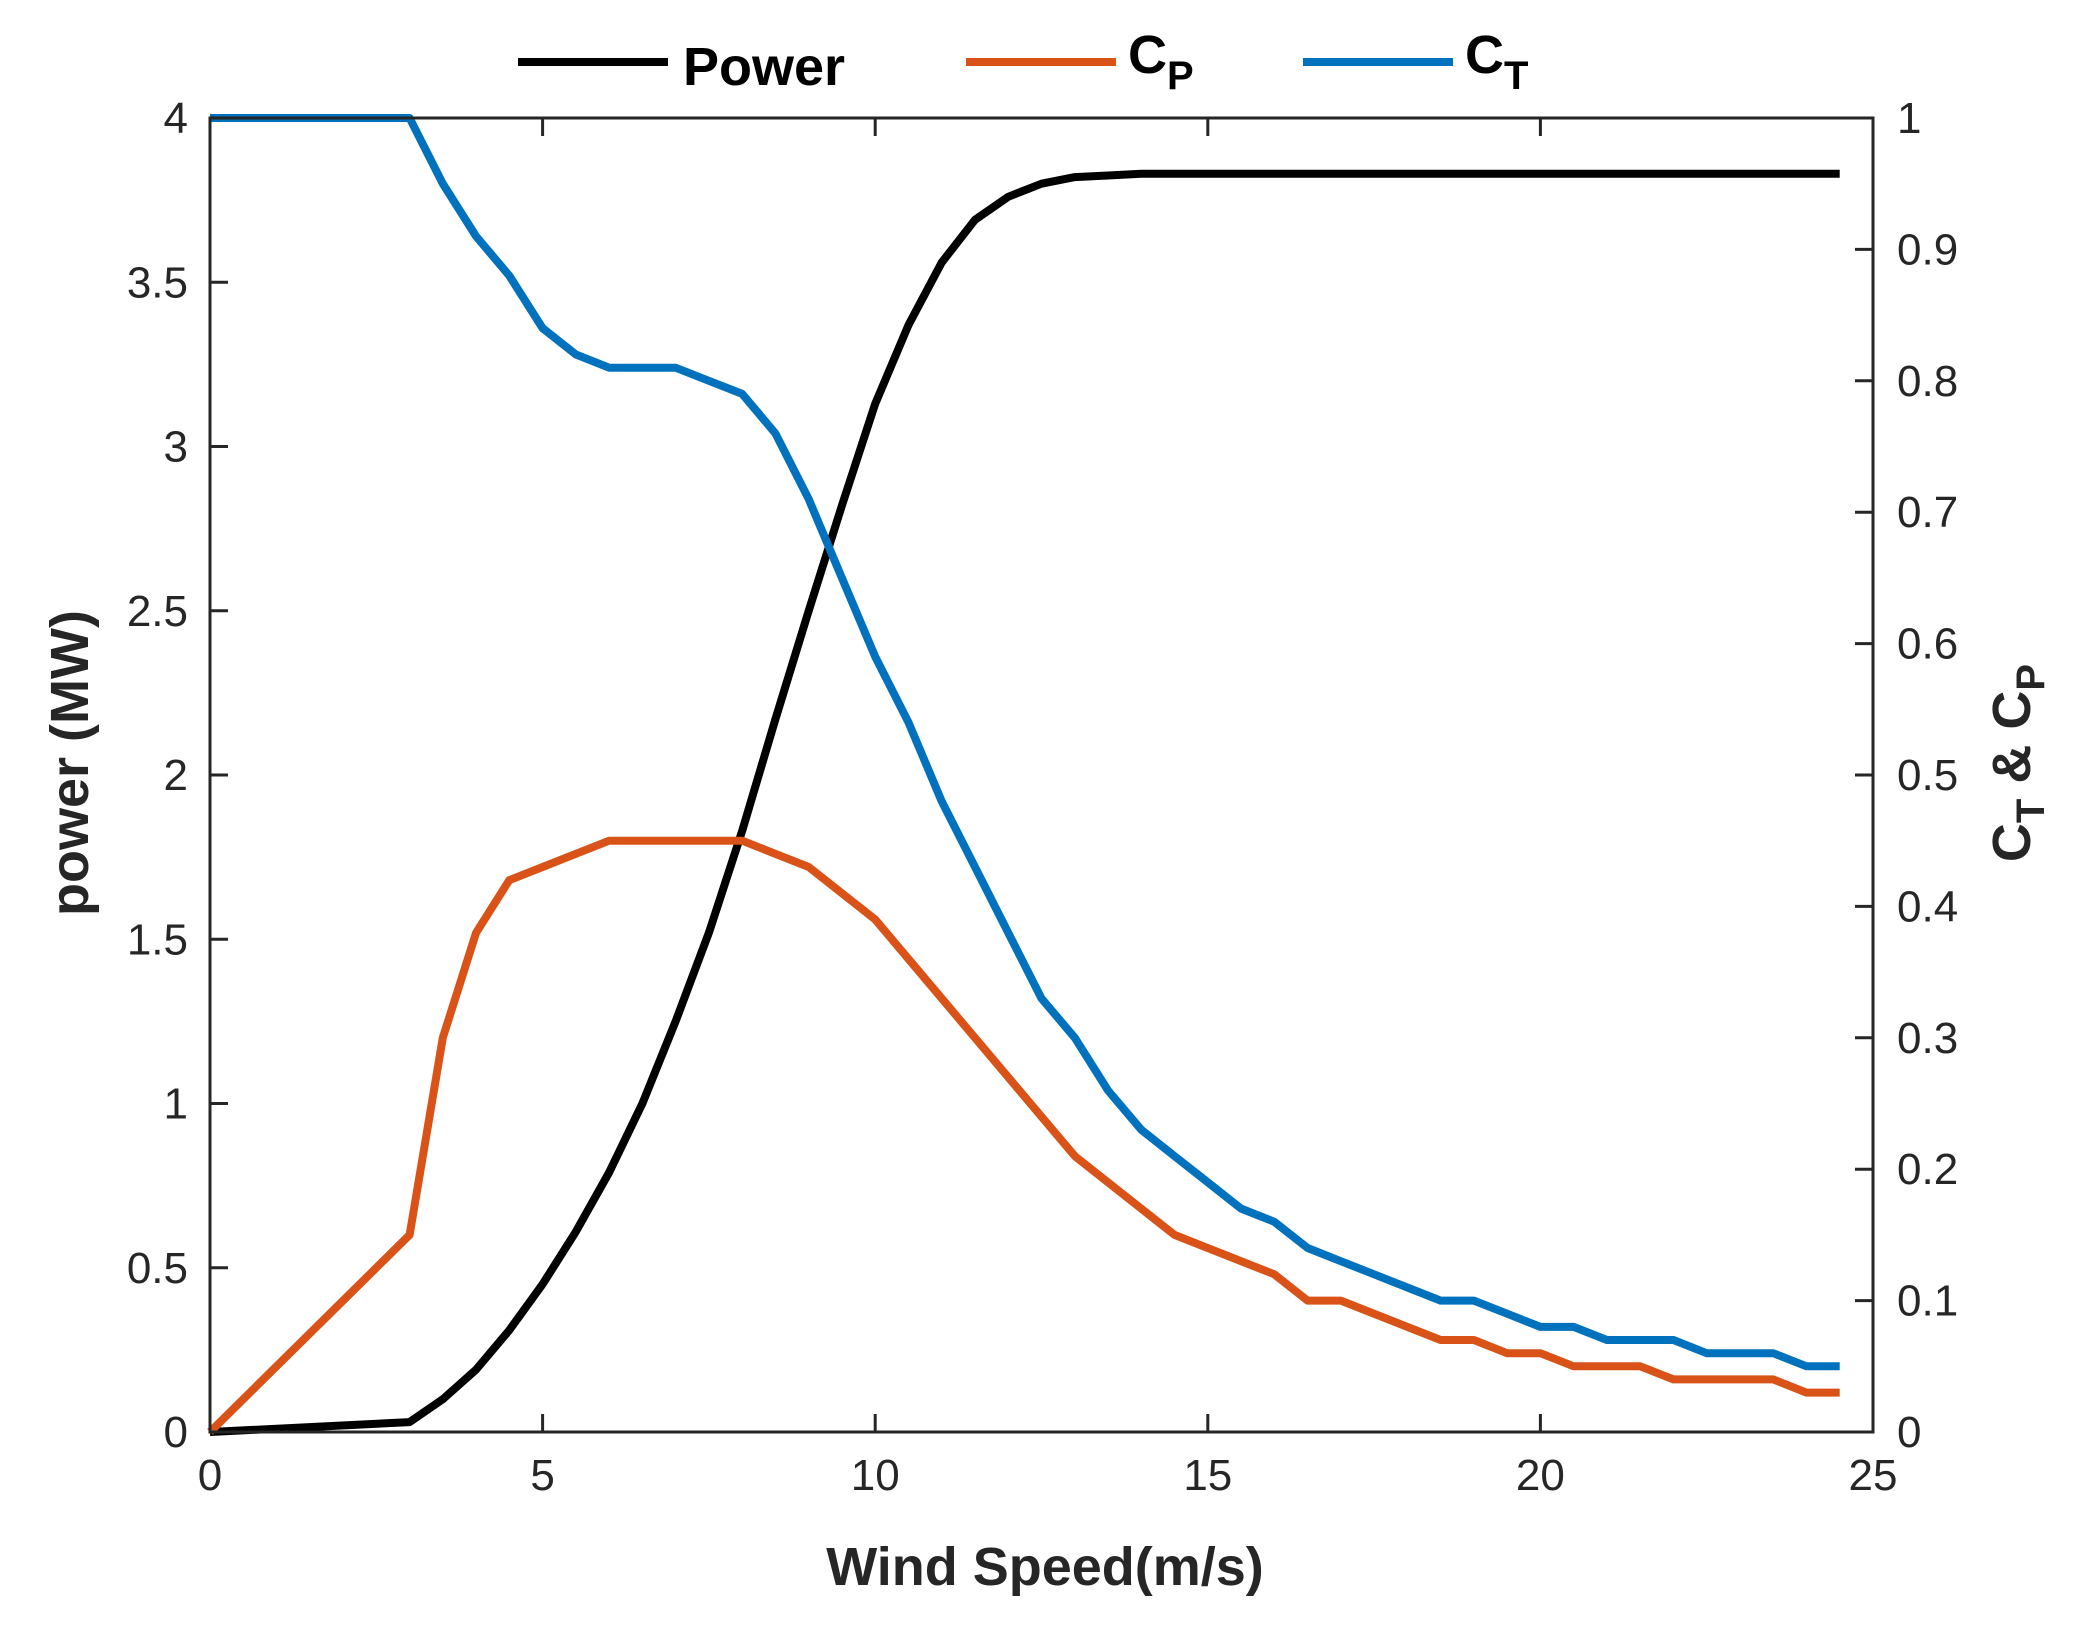  Describe the element at coordinates (1927, 906) in the screenshot. I see `y-right-tick-label: 0.4` at that location.